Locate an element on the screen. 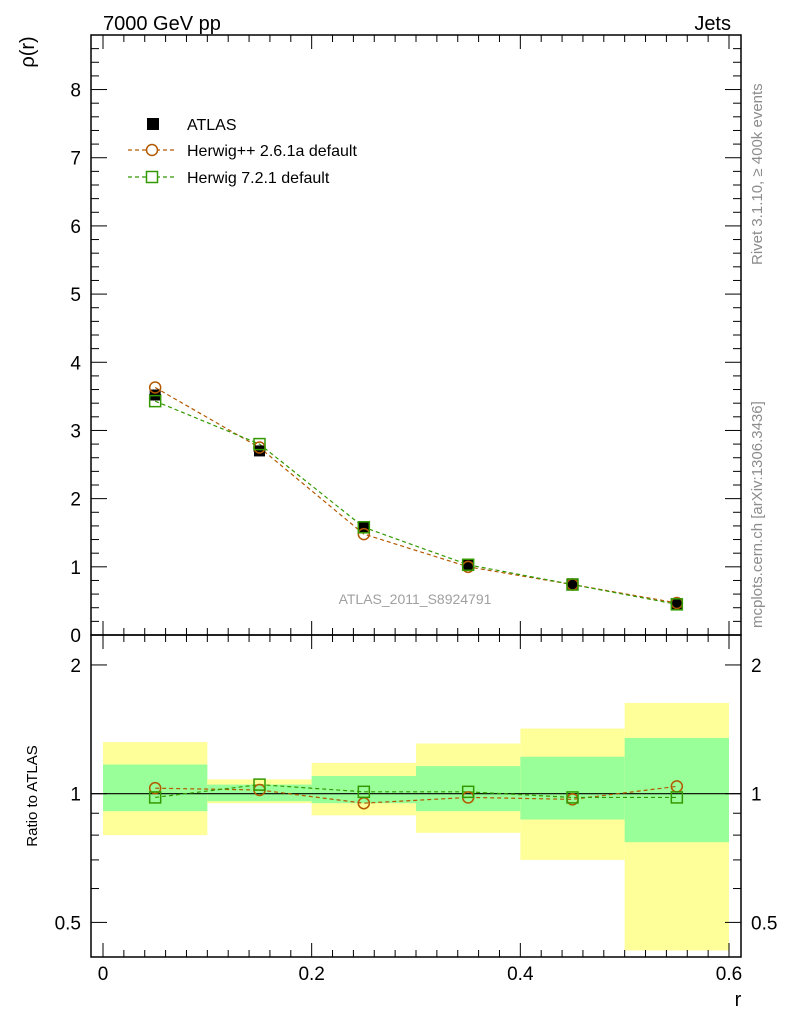 The image size is (786, 1024). legend-label-herwig-pp: Herwig++ 2.6.1a default is located at coordinates (272, 151).